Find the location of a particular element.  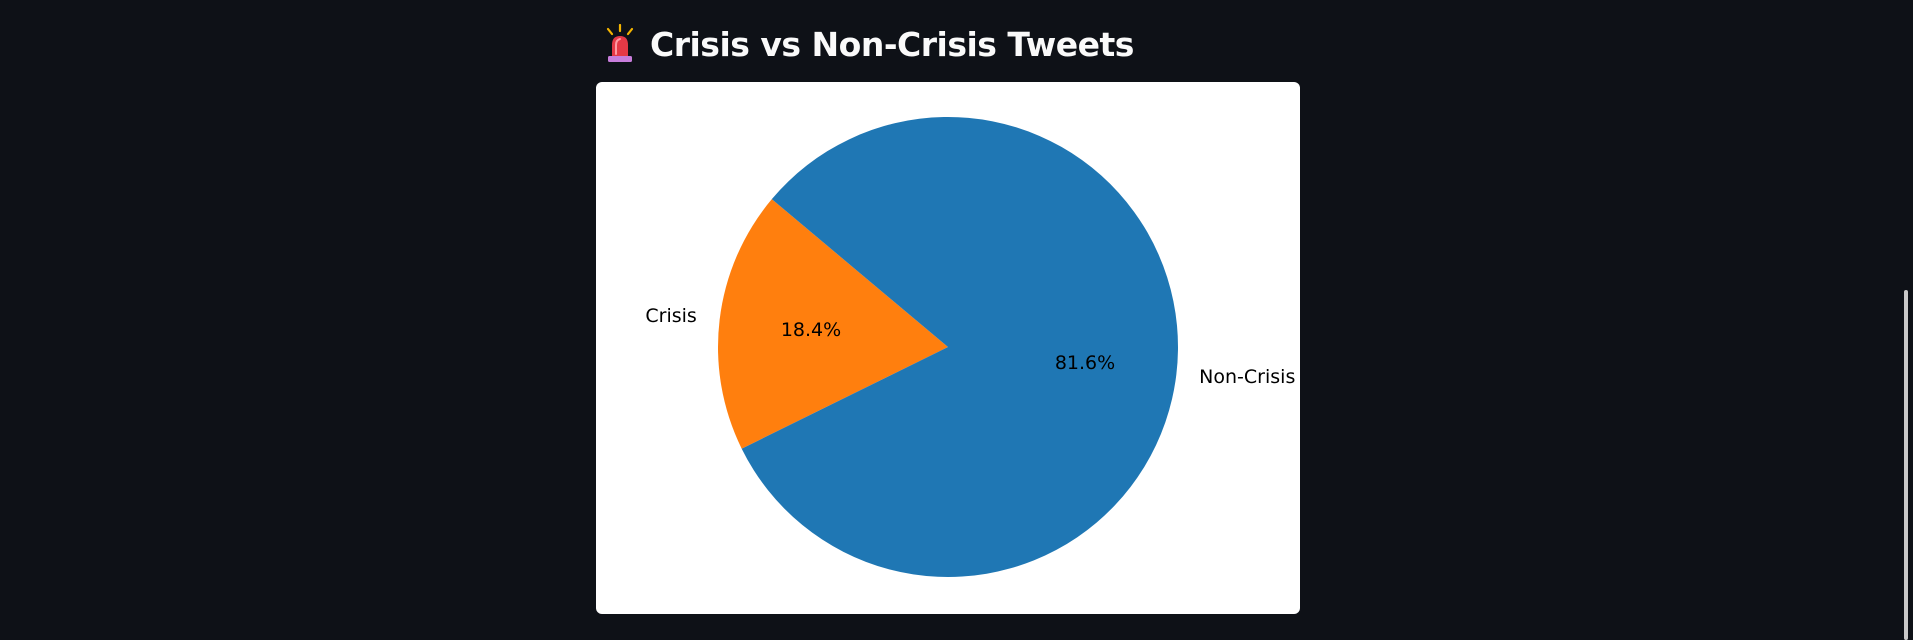

pie-slice-crisis is located at coordinates (833, 324).